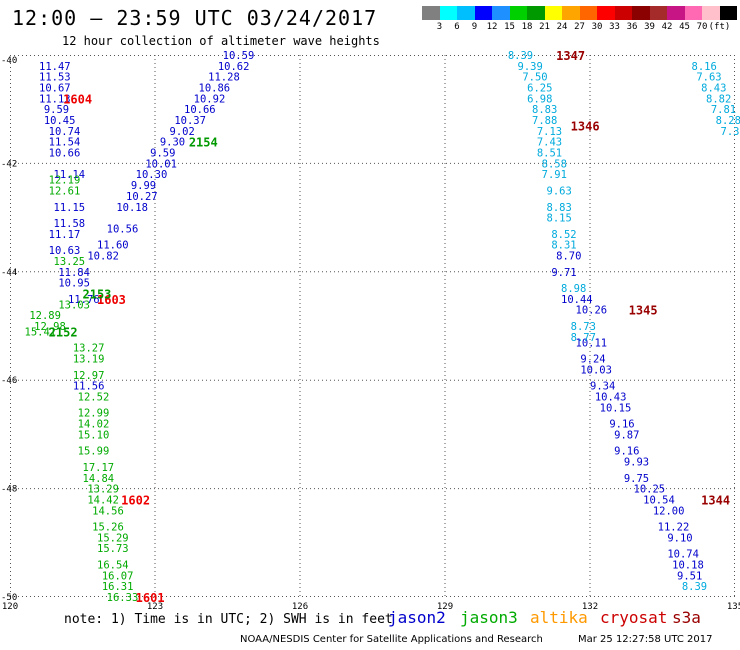 This screenshot has height=650, width=740. Describe the element at coordinates (649, 27) in the screenshot. I see `color-scale-label: 39` at that location.